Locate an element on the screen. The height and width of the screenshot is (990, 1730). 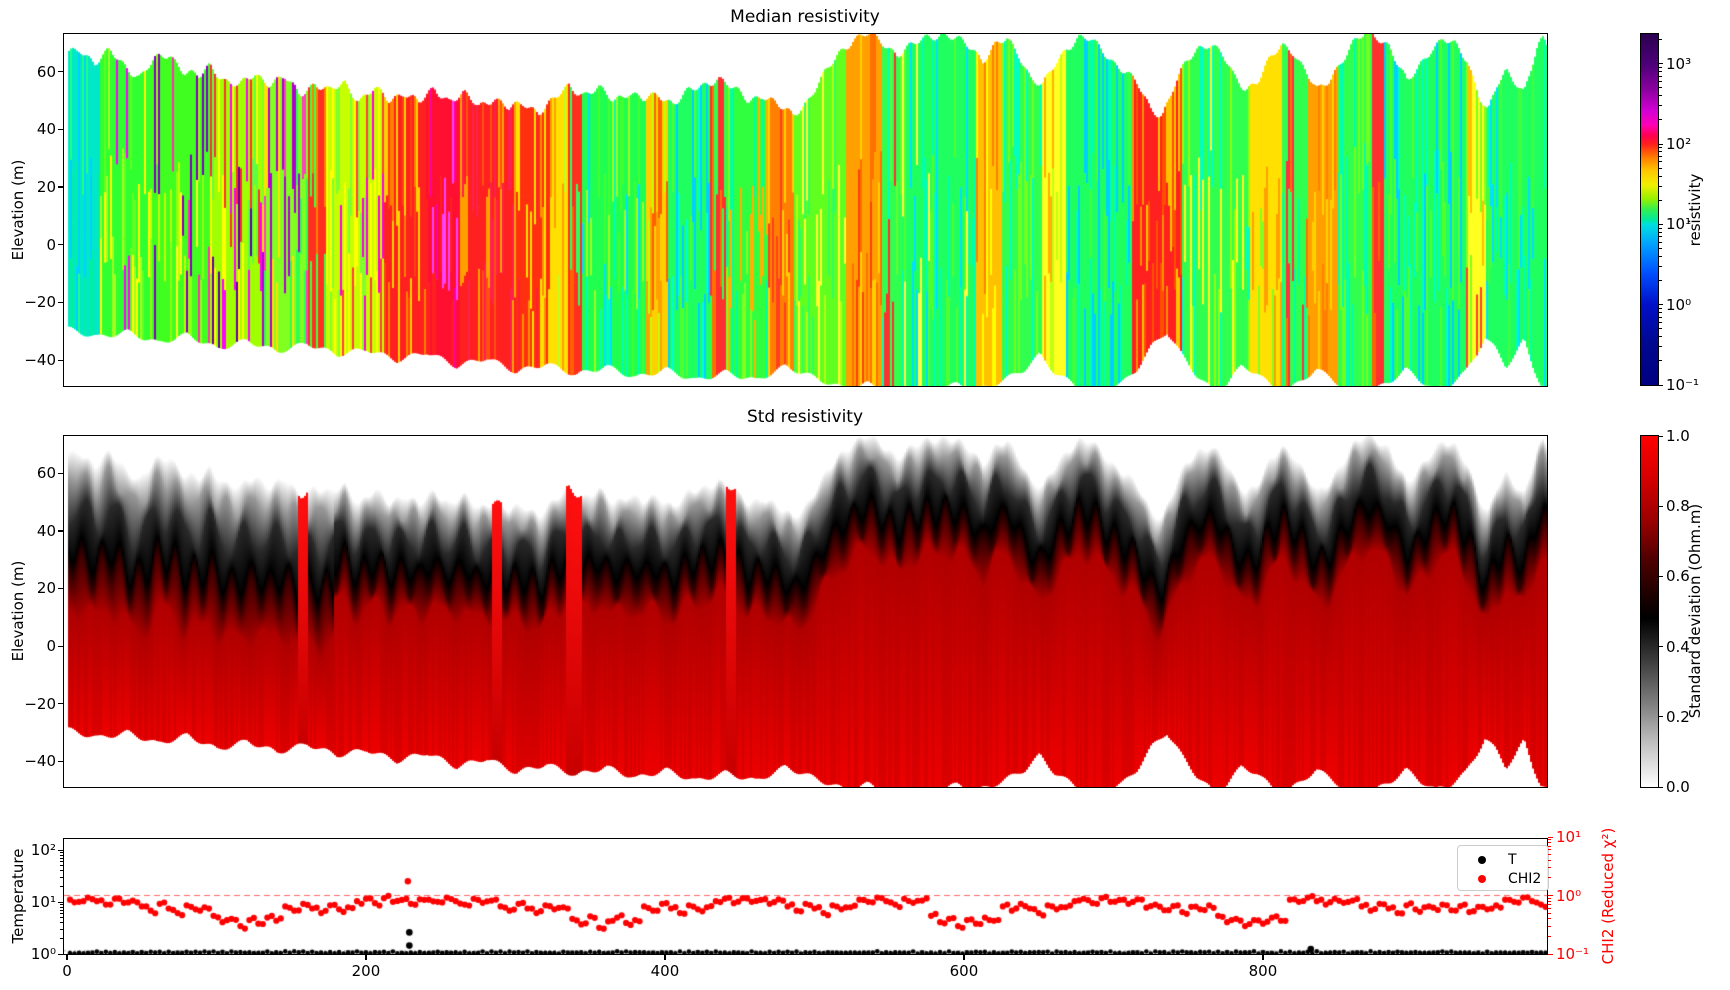
xtick-label: 200 is located at coordinates (366, 971).